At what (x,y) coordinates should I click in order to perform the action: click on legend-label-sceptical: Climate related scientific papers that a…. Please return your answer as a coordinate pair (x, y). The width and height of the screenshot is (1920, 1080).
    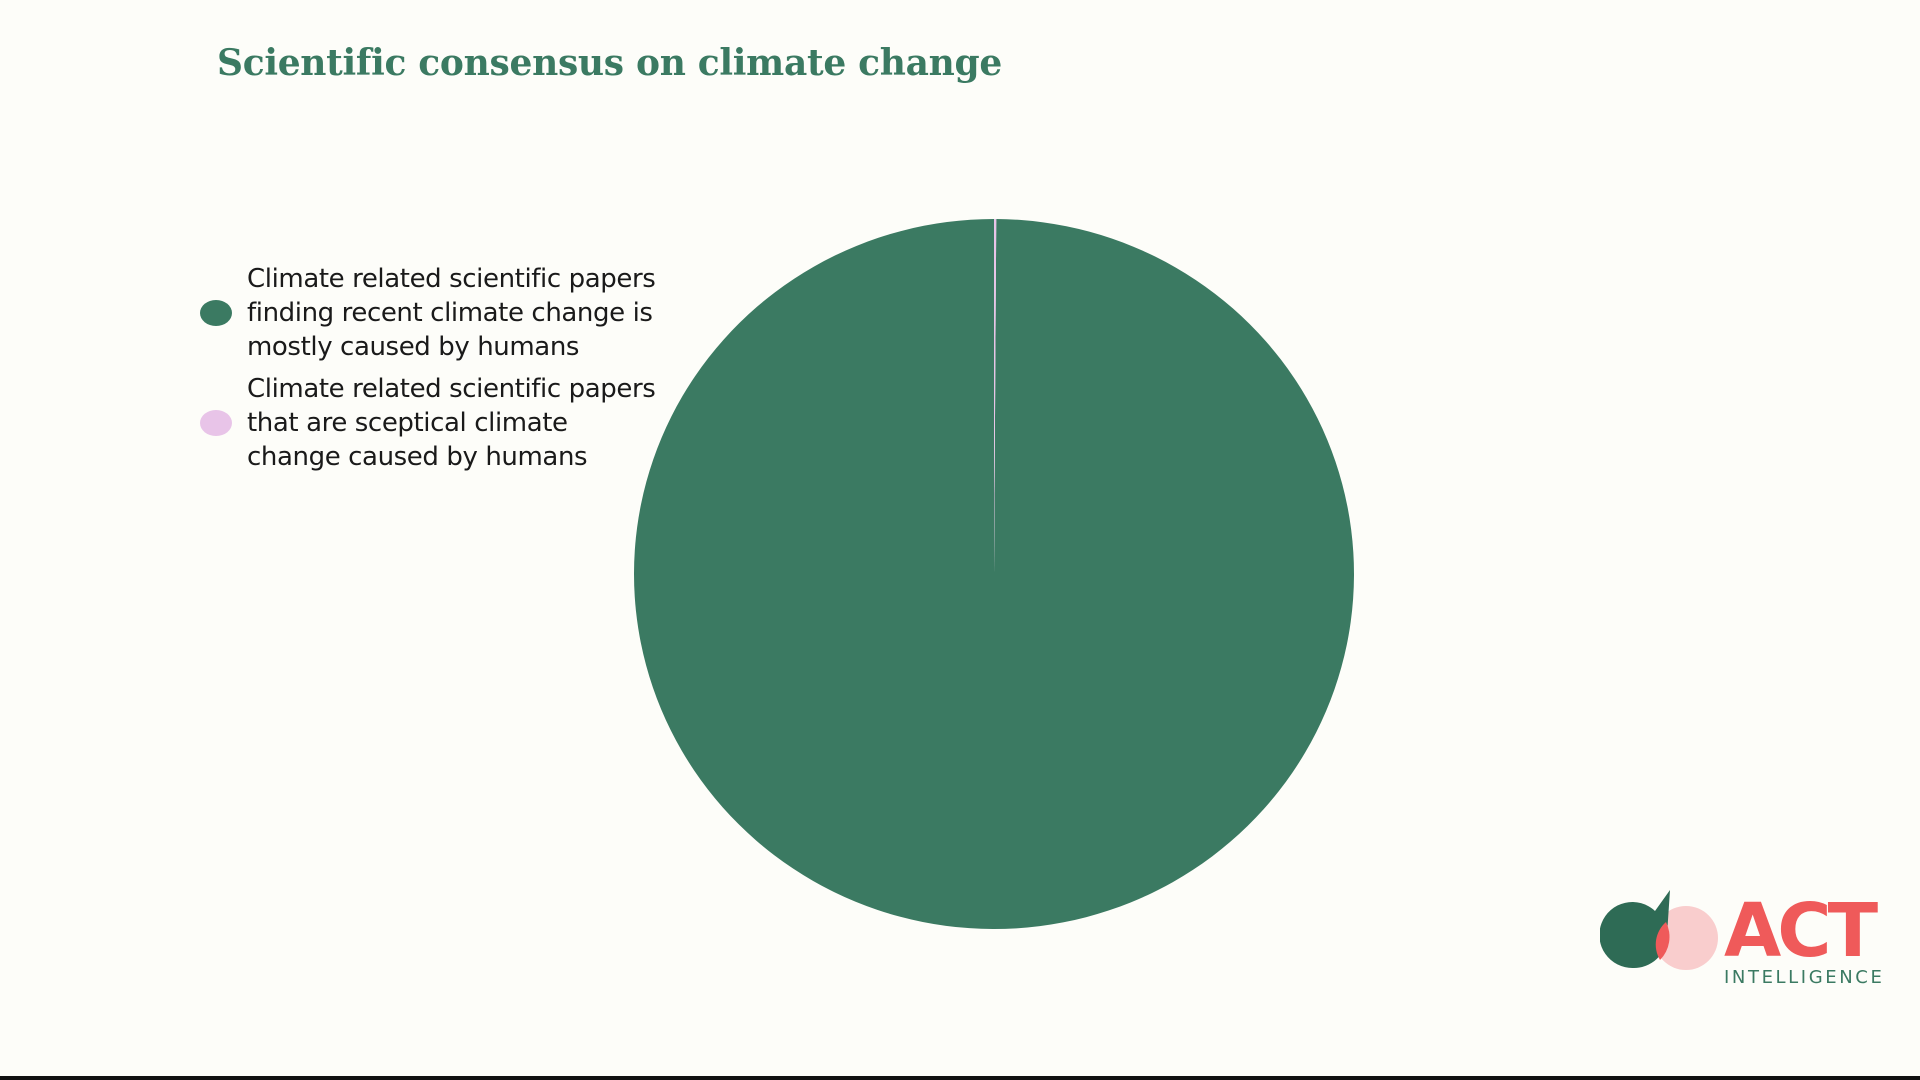
    Looking at the image, I should click on (451, 423).